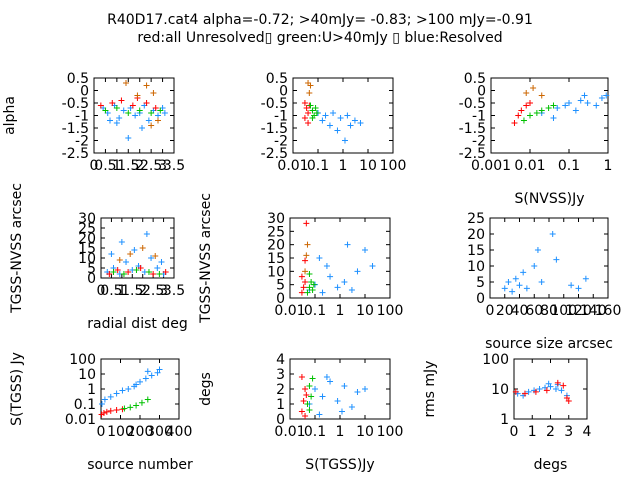 This screenshot has height=480, width=640. Describe the element at coordinates (520, 311) in the screenshot. I see `x-tick-label: 40` at that location.